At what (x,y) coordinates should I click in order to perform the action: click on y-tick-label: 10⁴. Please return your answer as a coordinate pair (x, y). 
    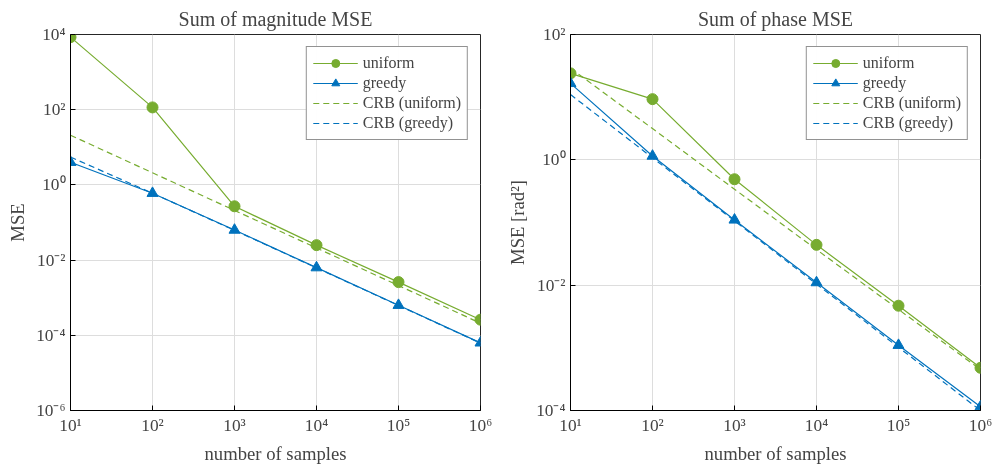
    Looking at the image, I should click on (54, 34).